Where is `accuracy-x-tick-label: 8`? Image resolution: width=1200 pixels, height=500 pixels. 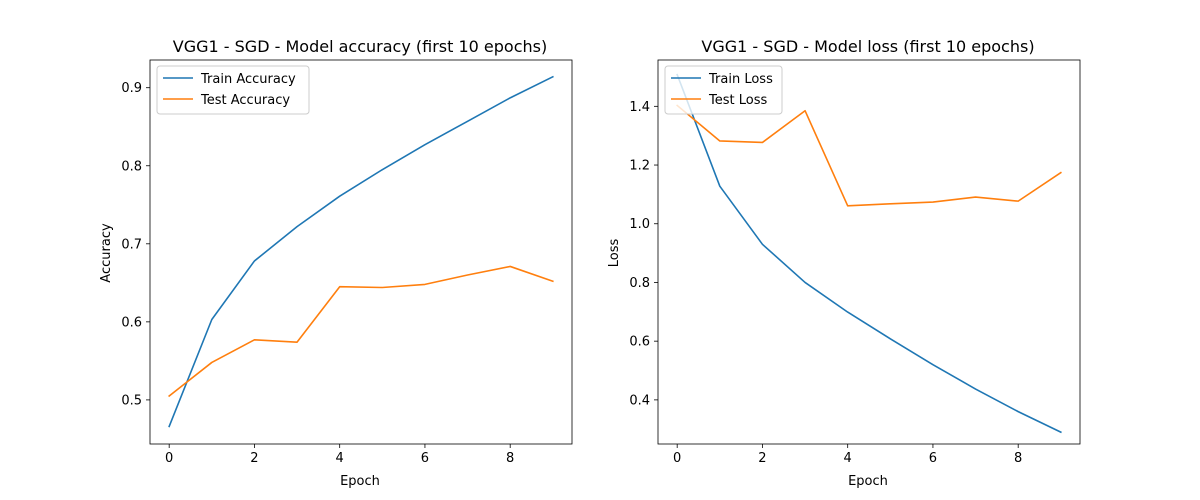
accuracy-x-tick-label: 8 is located at coordinates (510, 458).